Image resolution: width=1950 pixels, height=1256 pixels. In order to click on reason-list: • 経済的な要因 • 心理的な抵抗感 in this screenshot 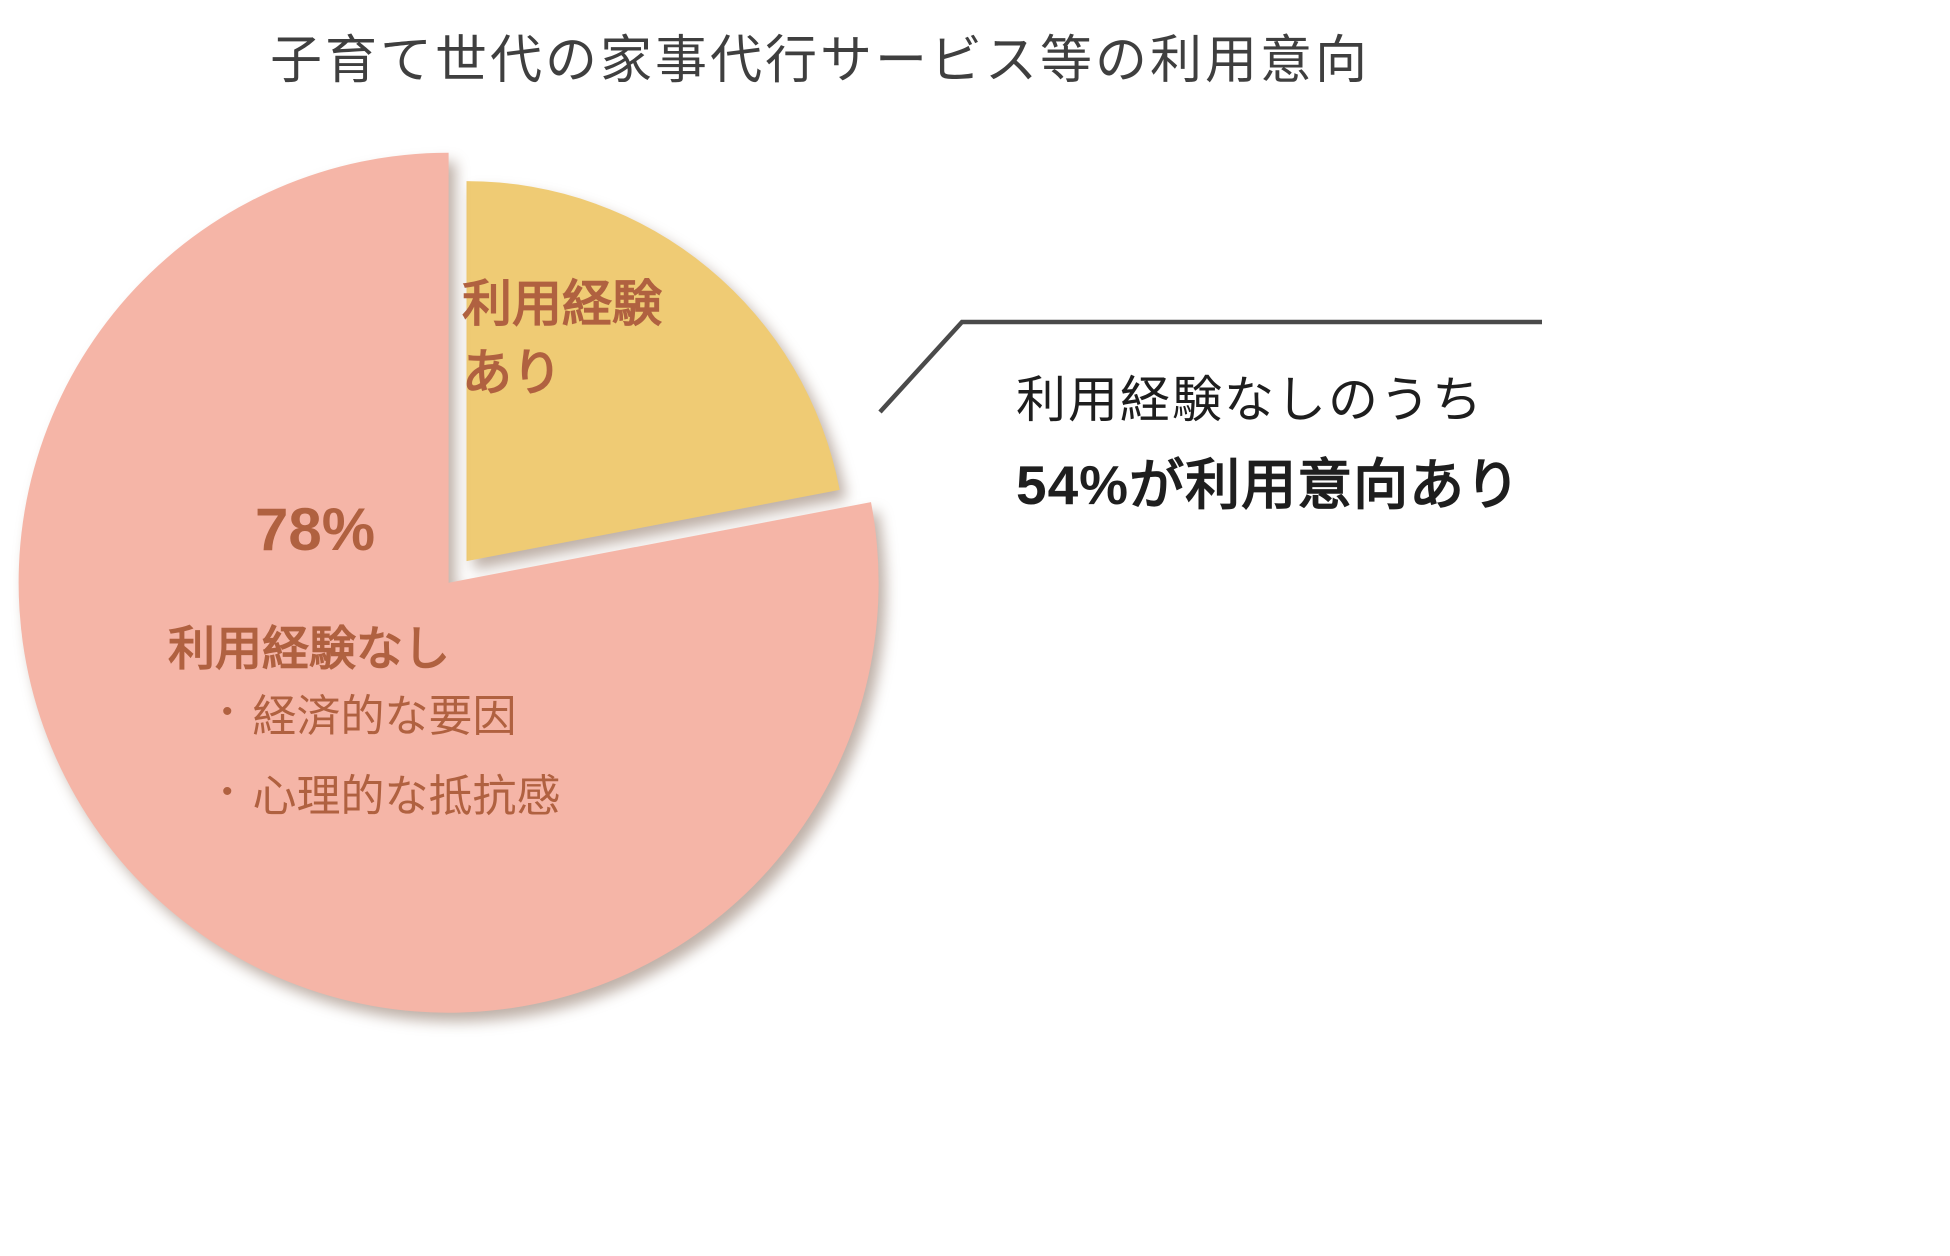, I will do `click(391, 752)`.